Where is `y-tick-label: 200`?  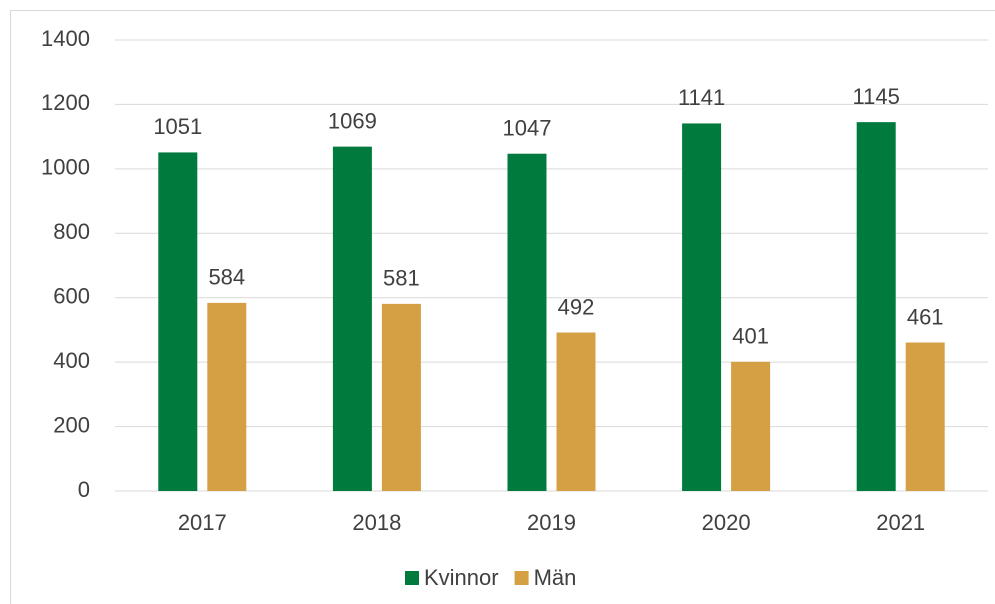 y-tick-label: 200 is located at coordinates (71, 424).